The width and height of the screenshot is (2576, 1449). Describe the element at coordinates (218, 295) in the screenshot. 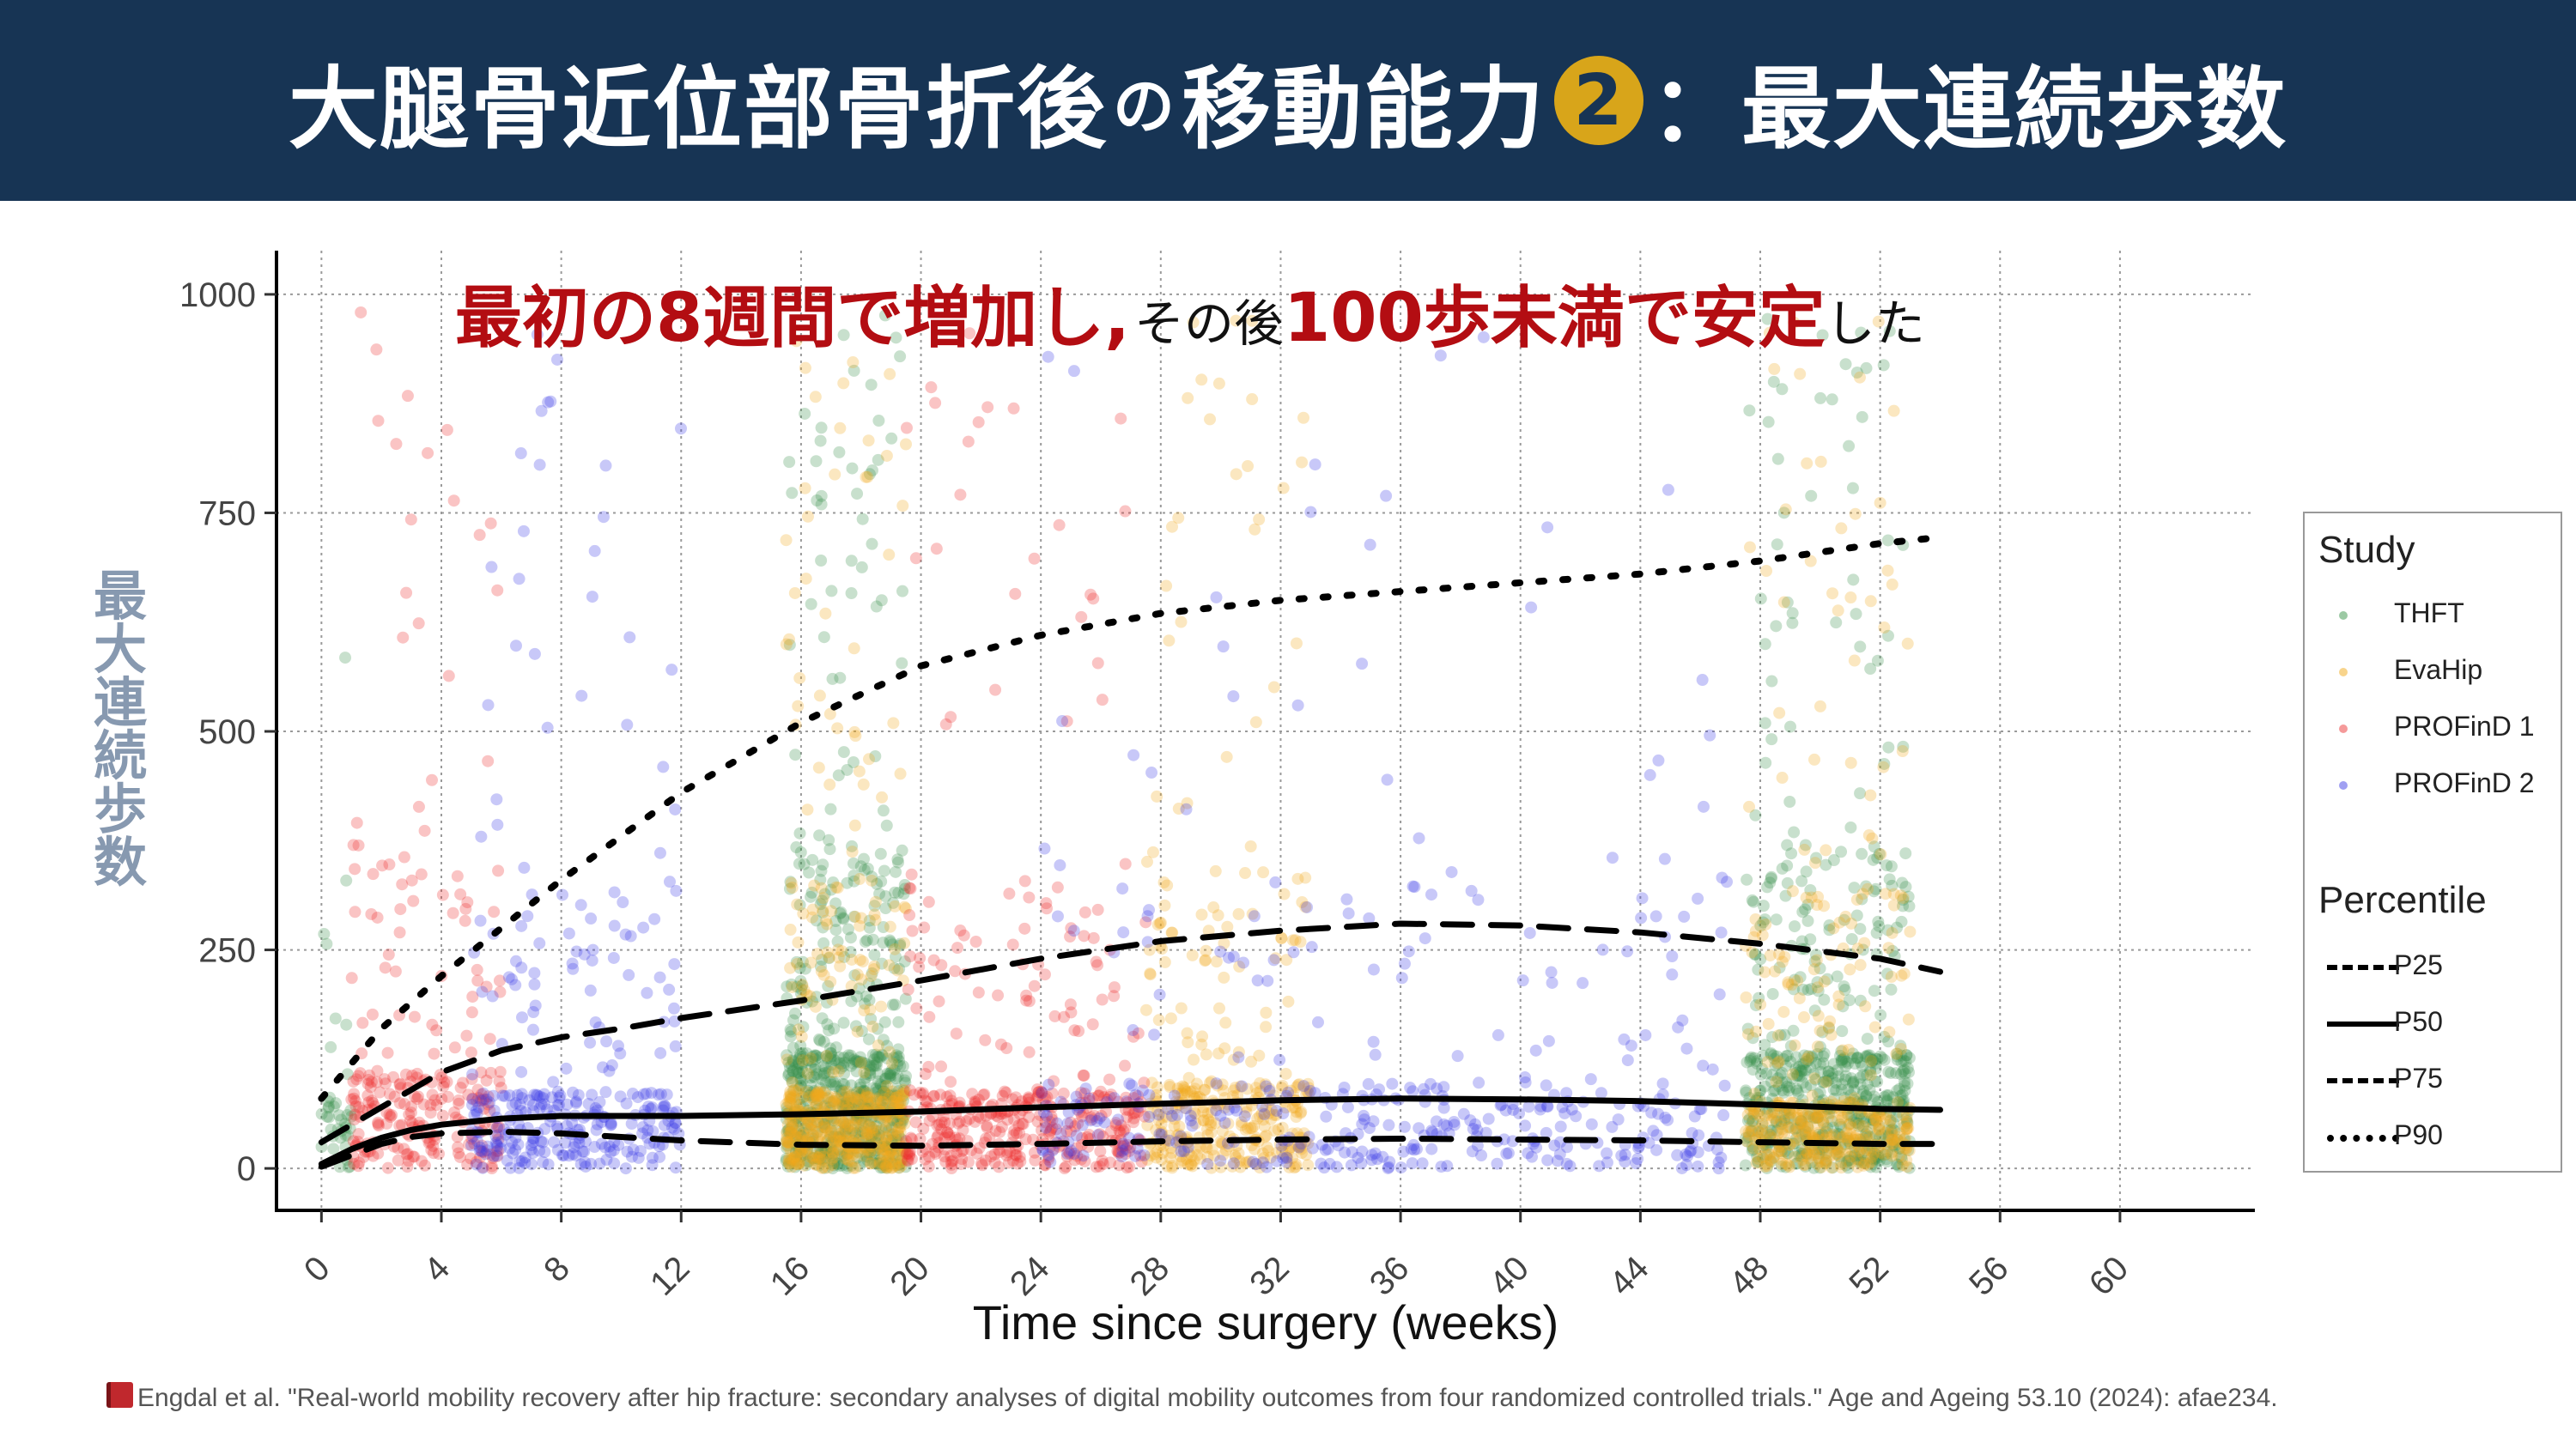

I see `y-tick-label: 1000` at that location.